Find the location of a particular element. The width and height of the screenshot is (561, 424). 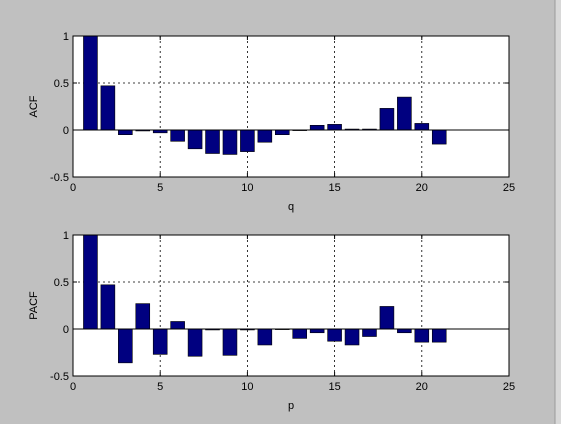

acf-x-tick-label-20: 20 is located at coordinates (422, 188).